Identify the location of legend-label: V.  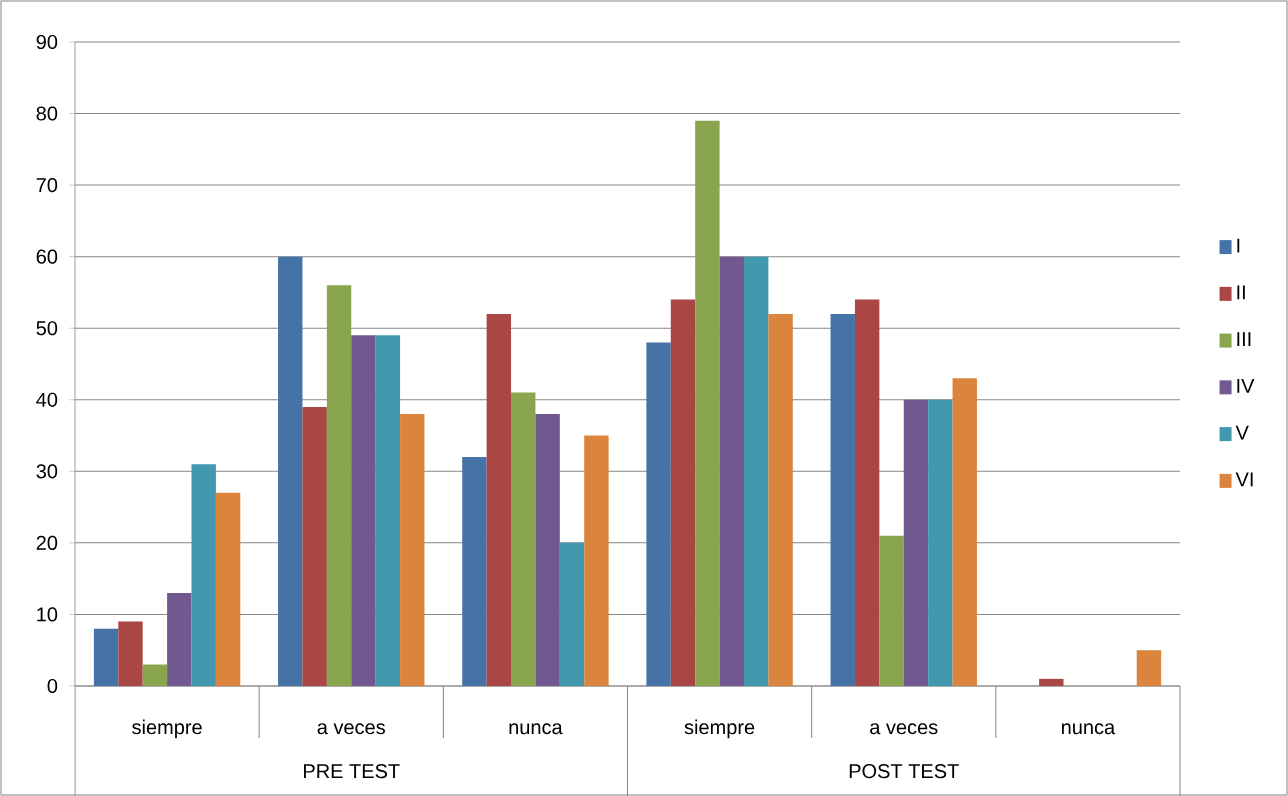
(1242, 432).